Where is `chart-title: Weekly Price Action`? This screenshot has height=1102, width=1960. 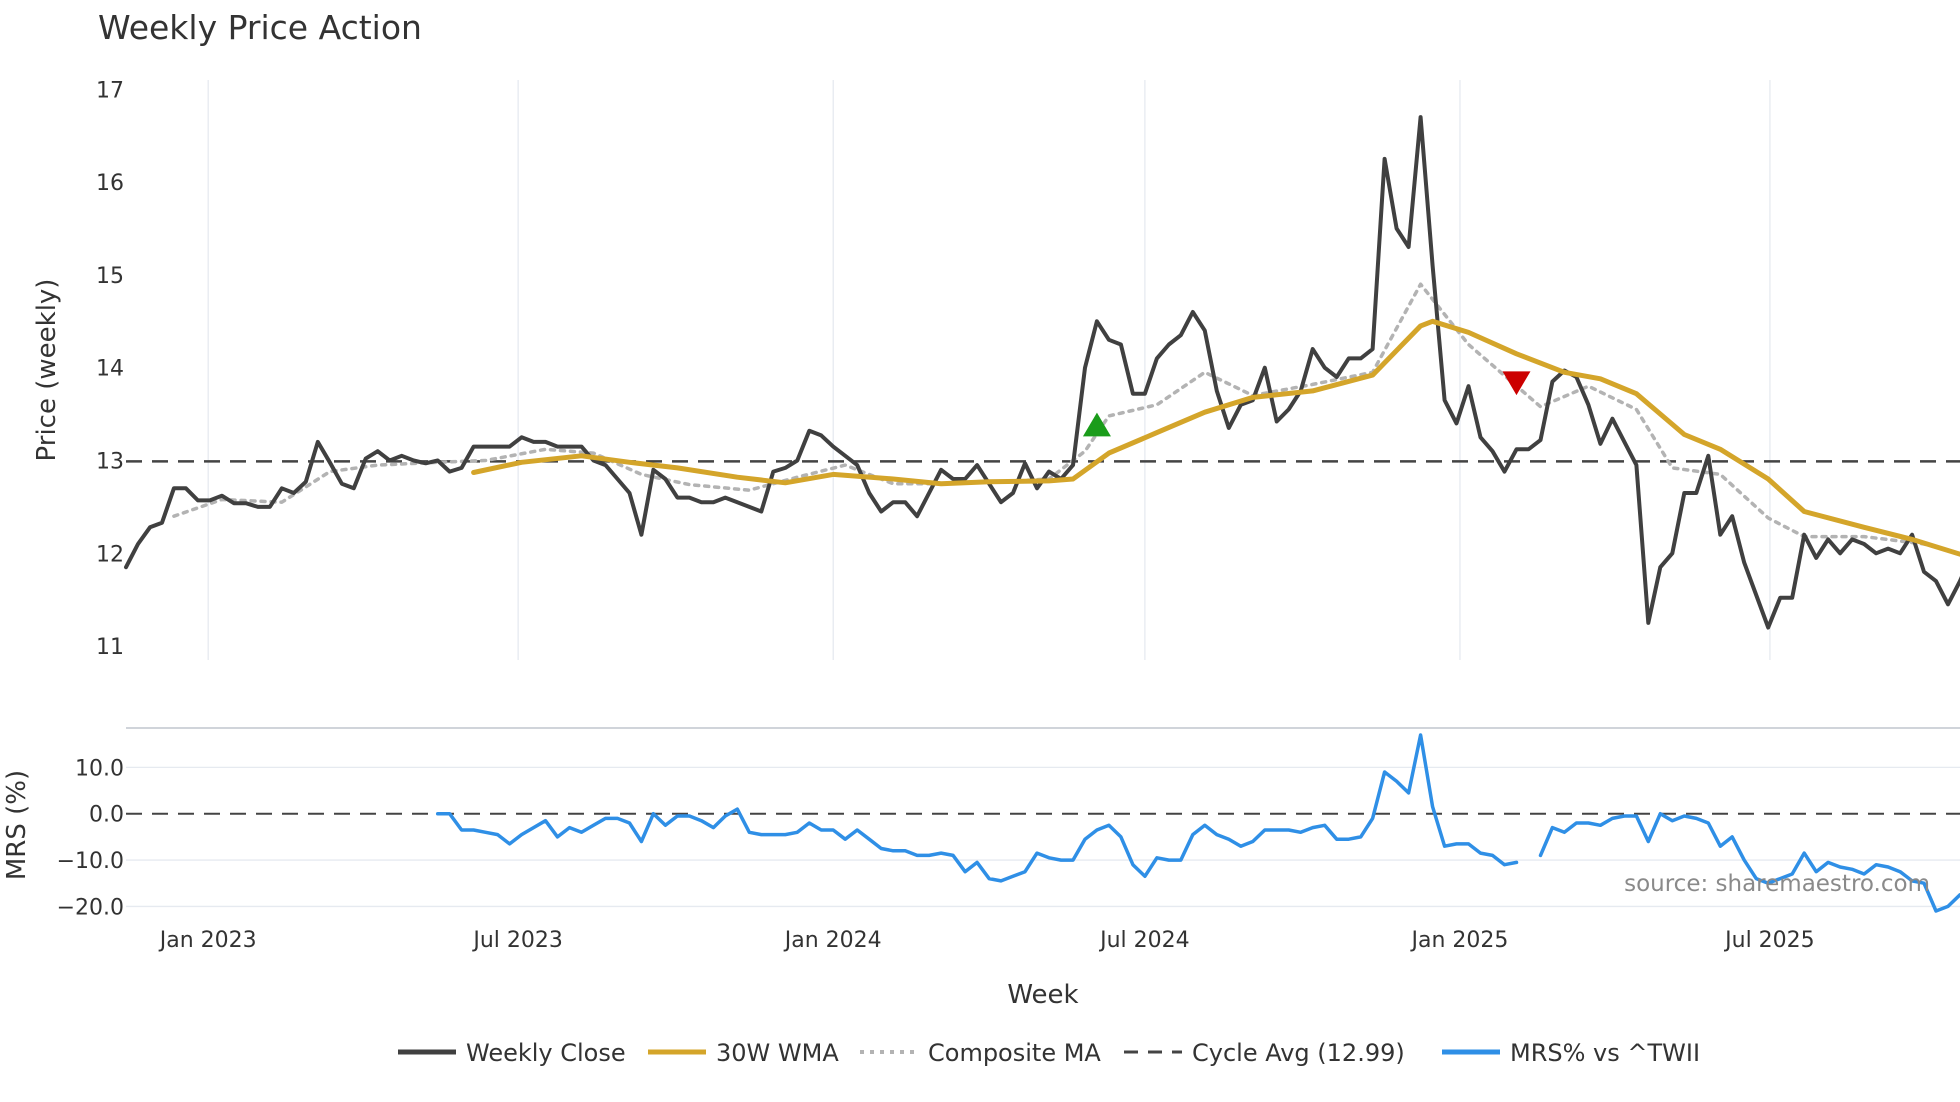
chart-title: Weekly Price Action is located at coordinates (260, 27).